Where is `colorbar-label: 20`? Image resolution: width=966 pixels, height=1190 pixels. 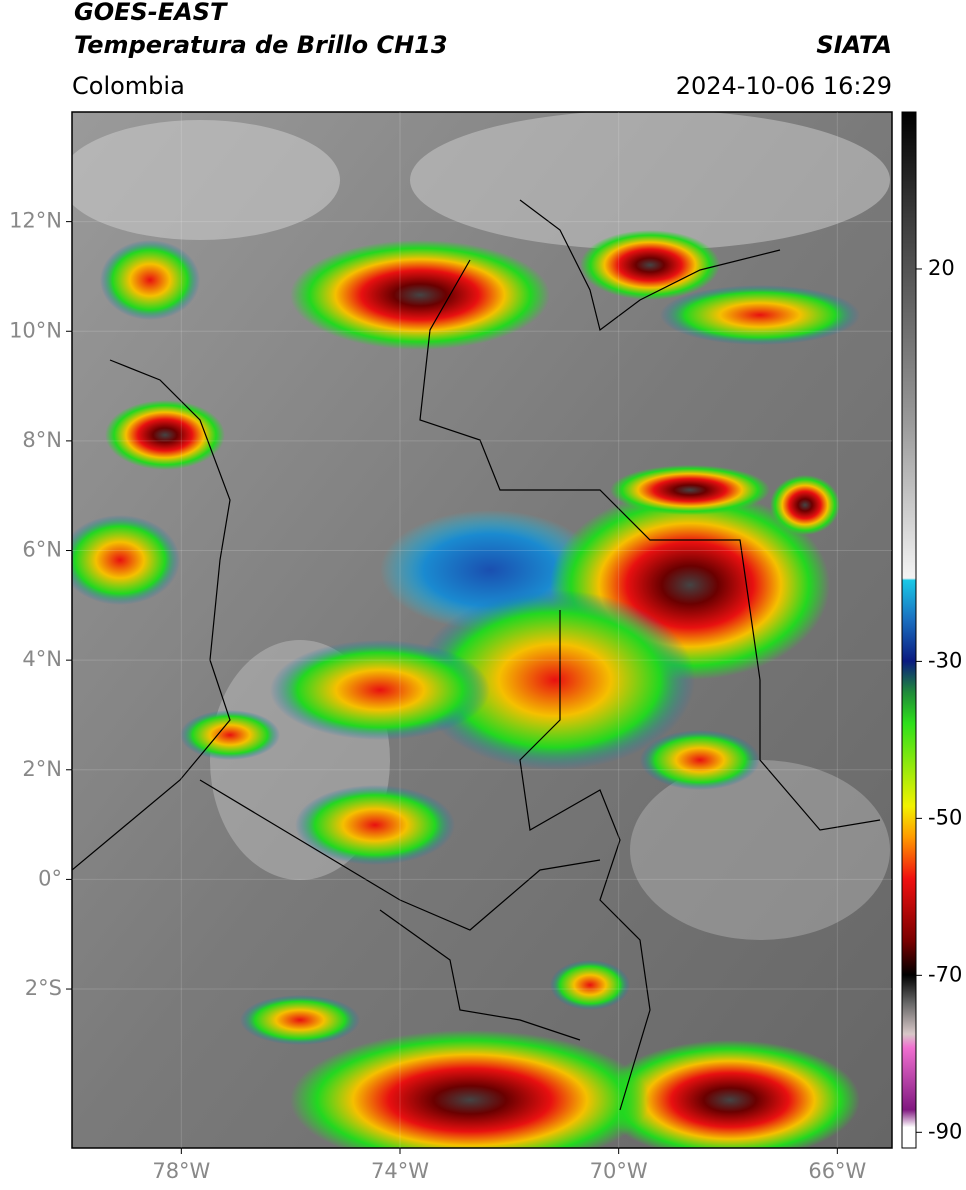 colorbar-label: 20 is located at coordinates (941, 268).